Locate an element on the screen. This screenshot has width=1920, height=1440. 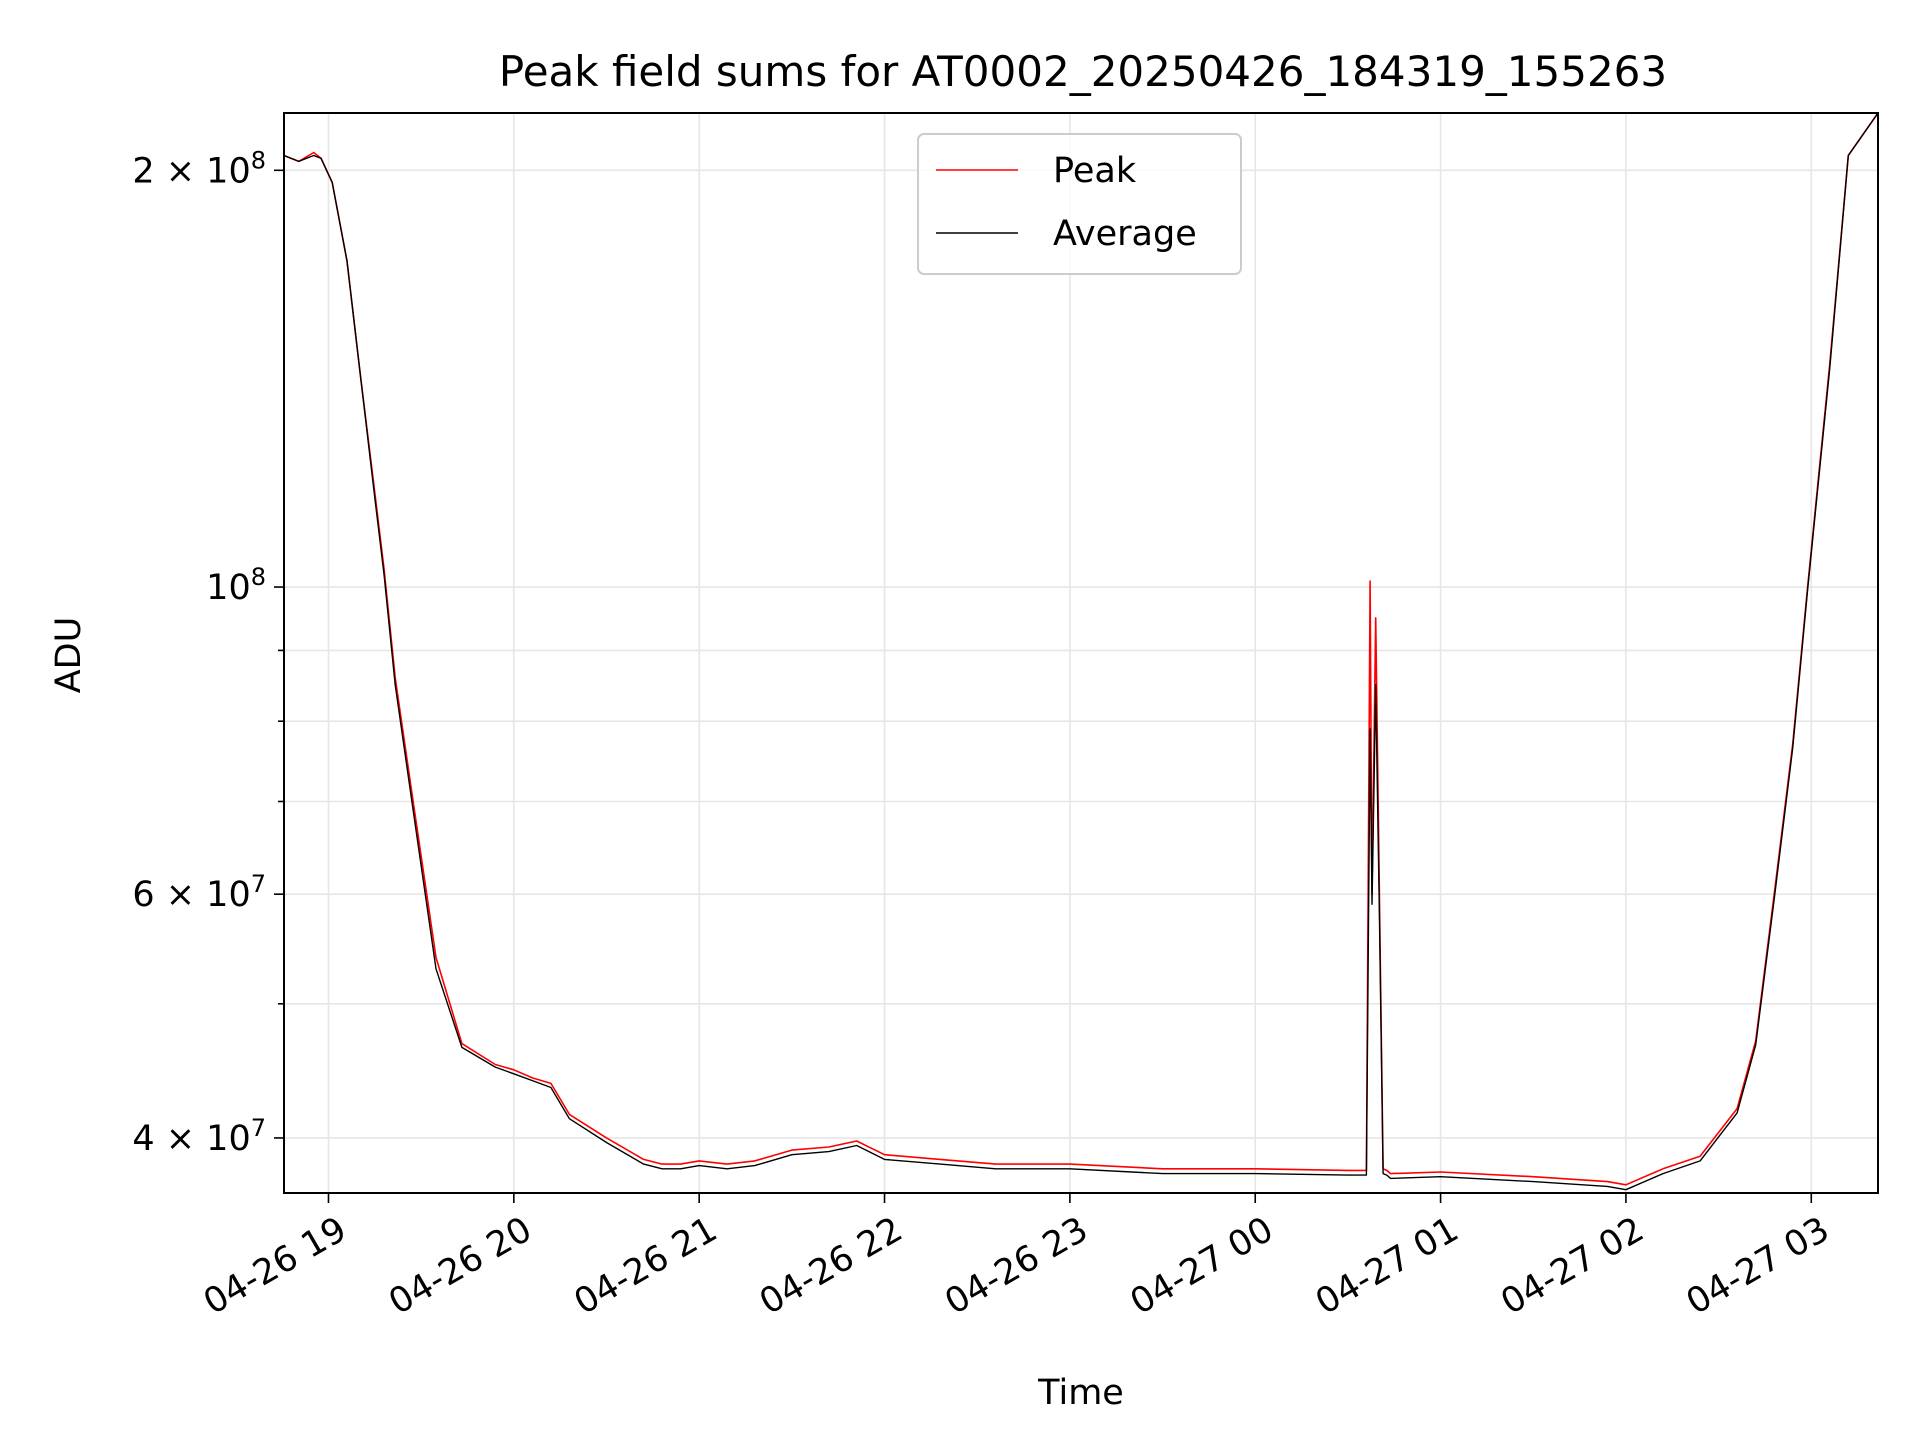
y-tick-label: 2 × 108 is located at coordinates (199, 168).